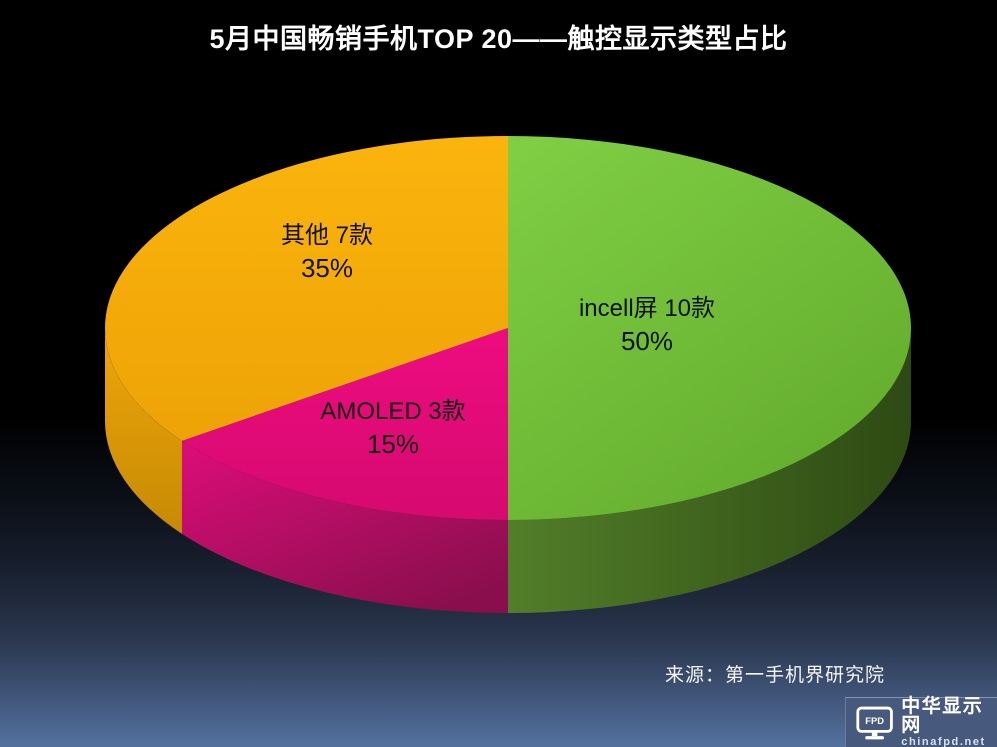 The height and width of the screenshot is (747, 997). I want to click on slice-label-amoled: AMOLED 3款, so click(392, 411).